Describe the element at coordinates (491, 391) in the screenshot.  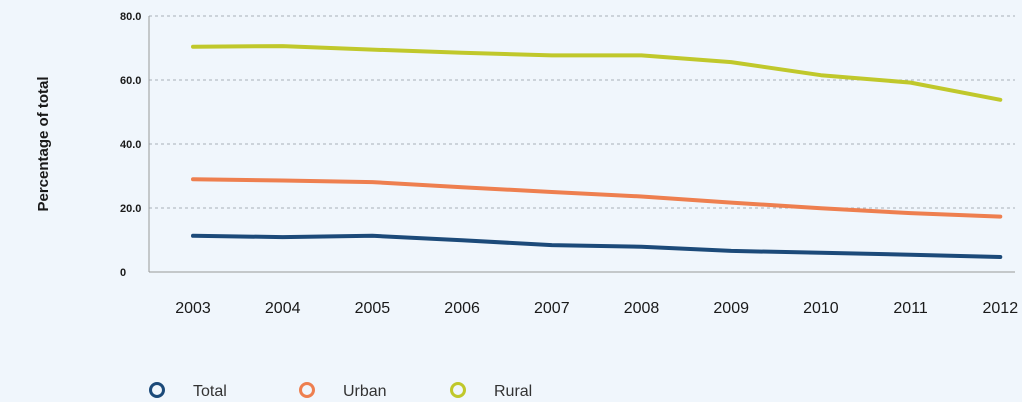
I see `legend-item-rural: Rural` at that location.